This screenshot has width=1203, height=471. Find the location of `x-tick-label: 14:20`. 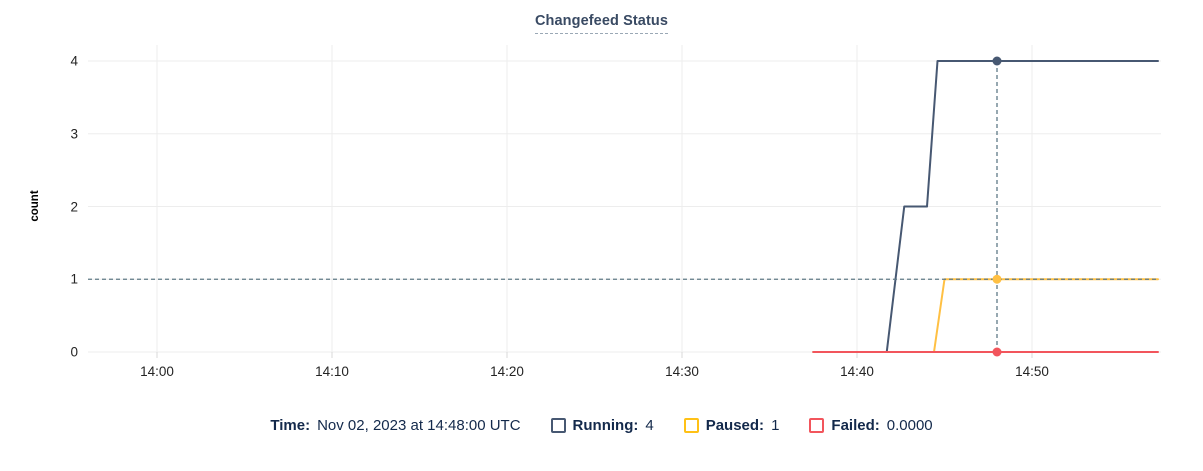

x-tick-label: 14:20 is located at coordinates (507, 371).